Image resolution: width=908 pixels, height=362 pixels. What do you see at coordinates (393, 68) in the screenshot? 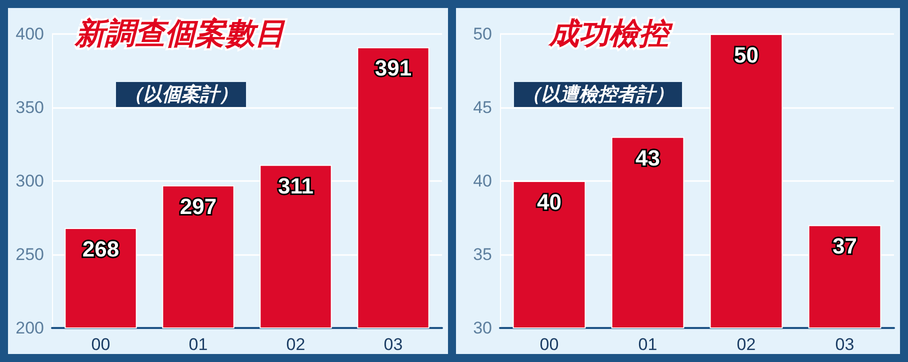
I see `data-label: 391` at bounding box center [393, 68].